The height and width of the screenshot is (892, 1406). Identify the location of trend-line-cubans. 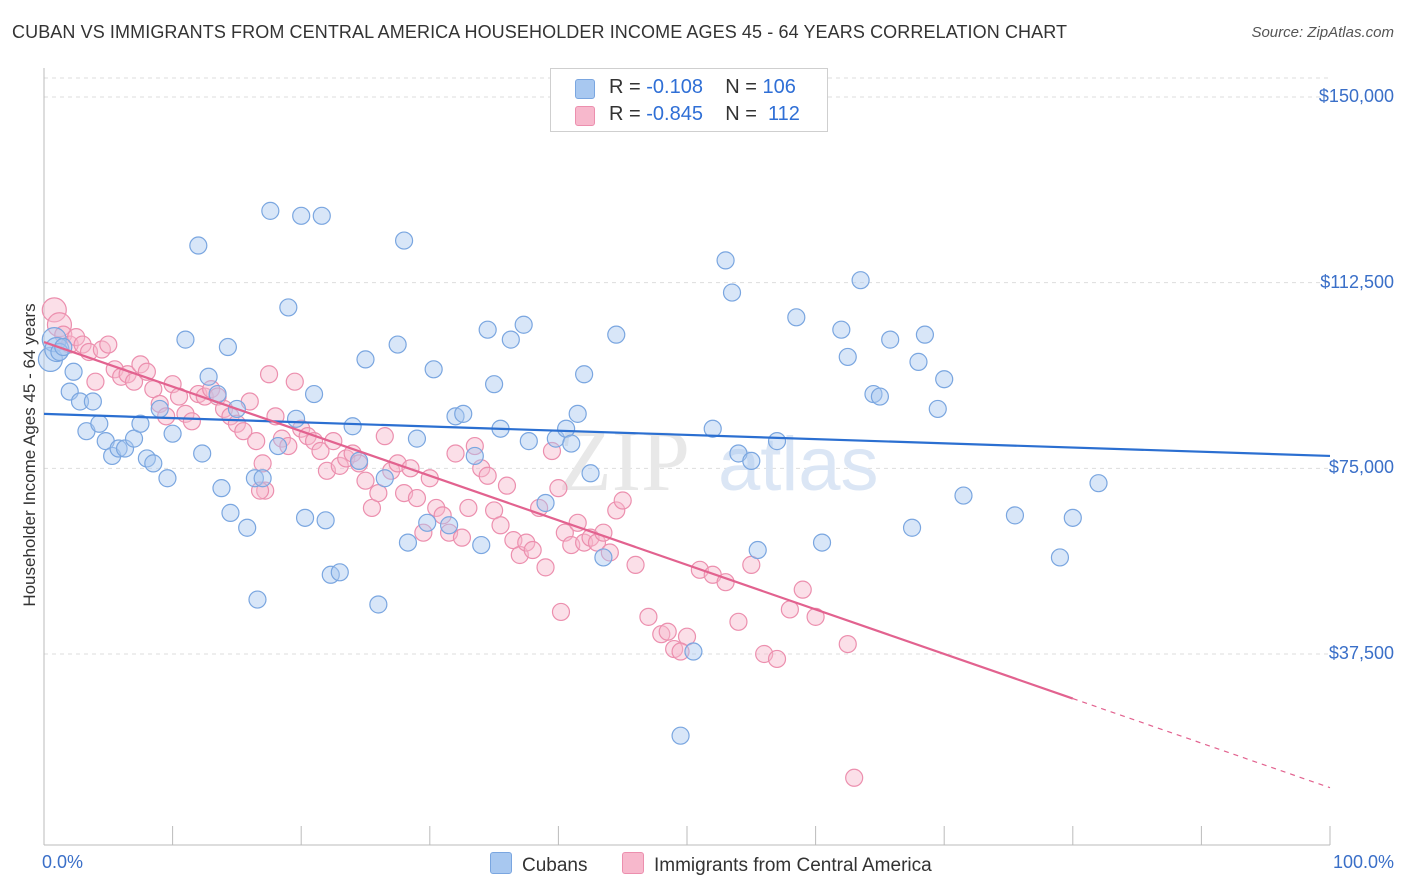
(687, 435).